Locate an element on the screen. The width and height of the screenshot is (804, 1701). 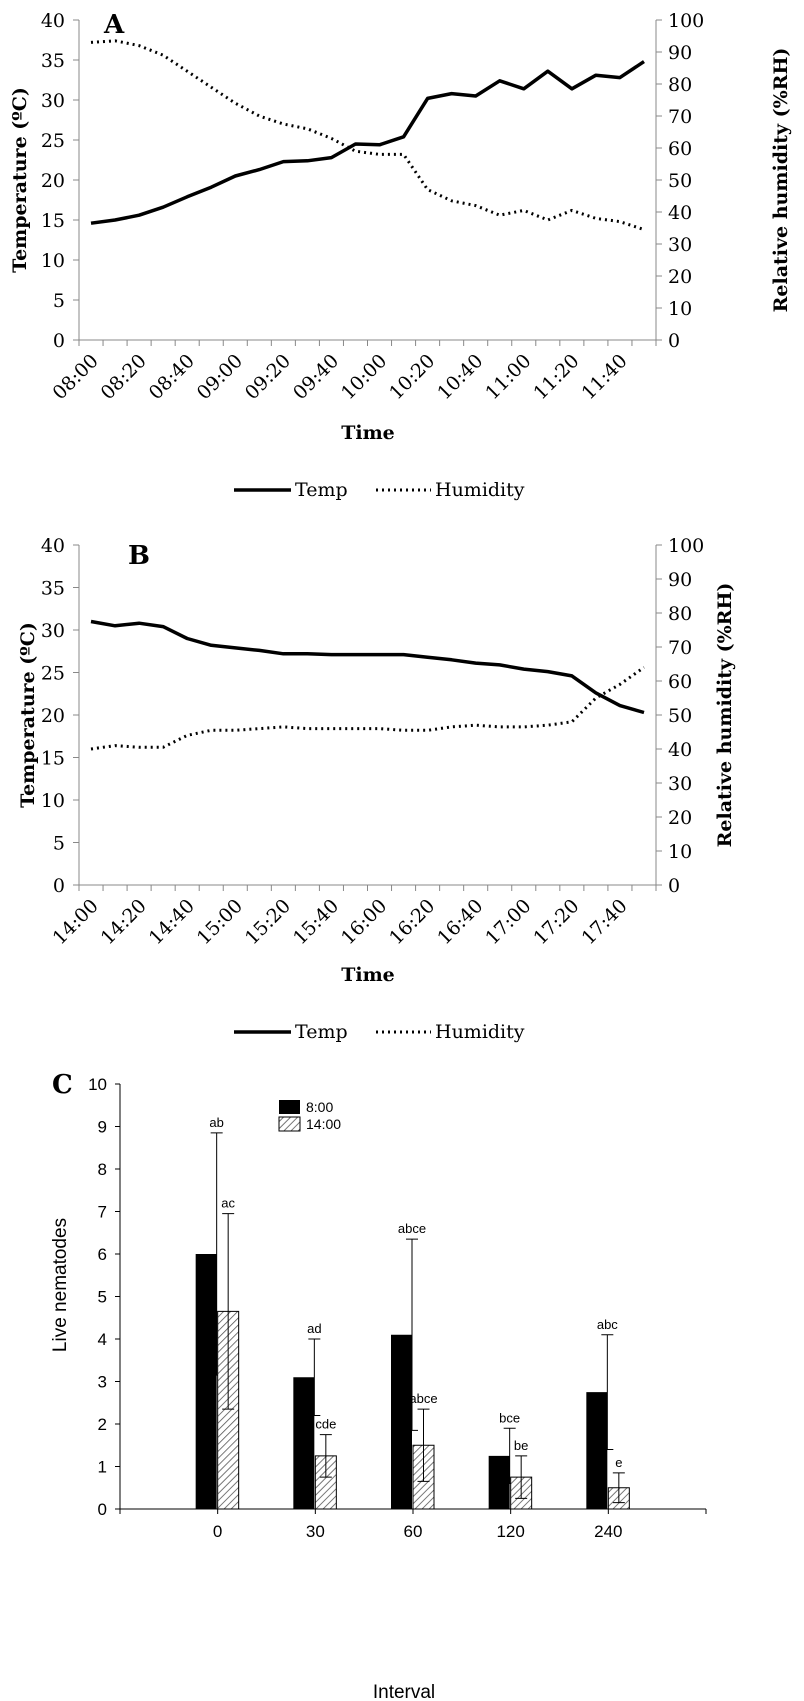
panel-b-legend: Temp Humidity is located at coordinates (379, 1032).